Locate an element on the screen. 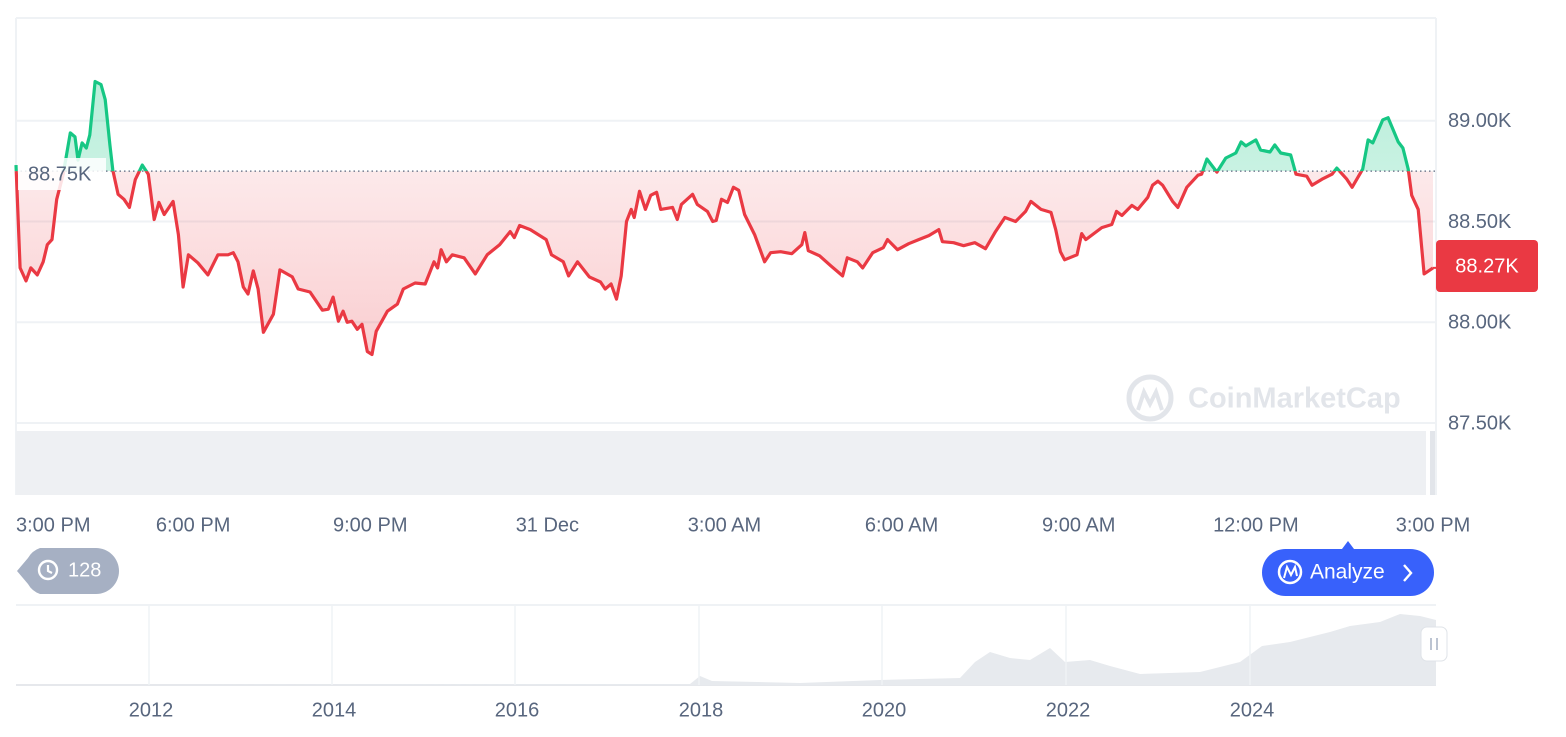 This screenshot has width=1566, height=737. navigator-handle is located at coordinates (1434, 644).